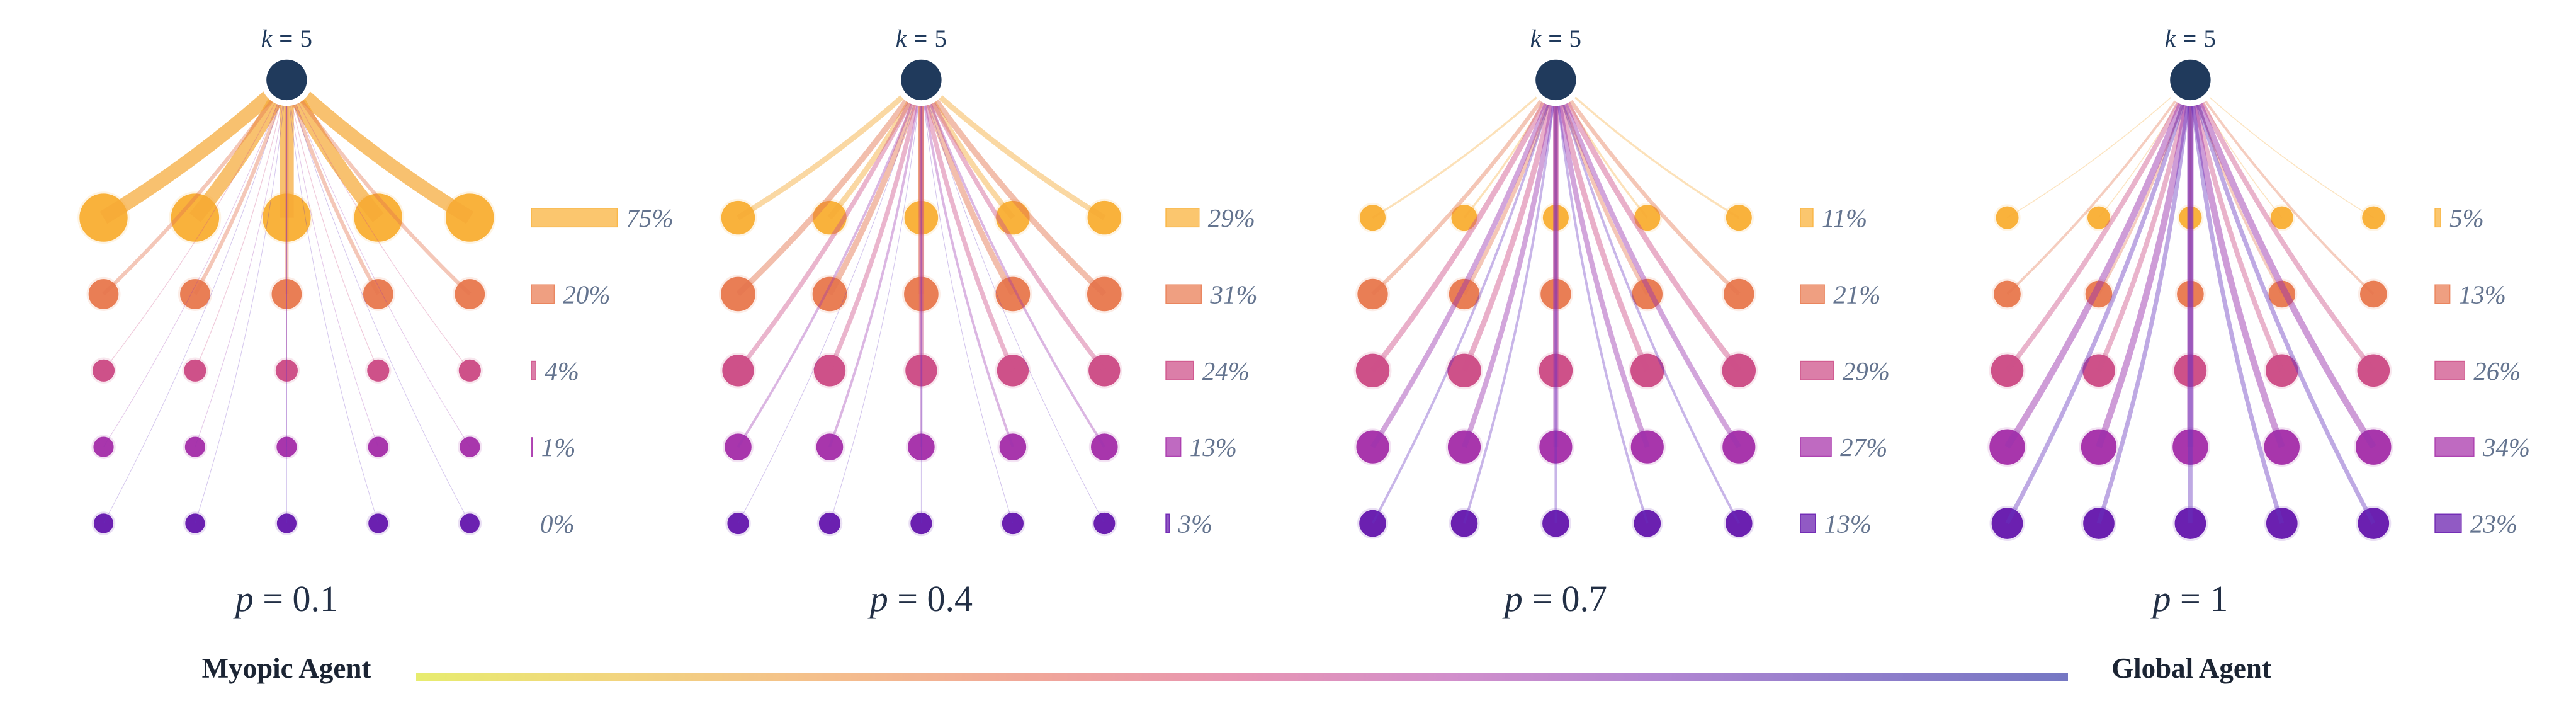 This screenshot has width=2576, height=706. I want to click on svg-text: 1%, so click(558, 447).